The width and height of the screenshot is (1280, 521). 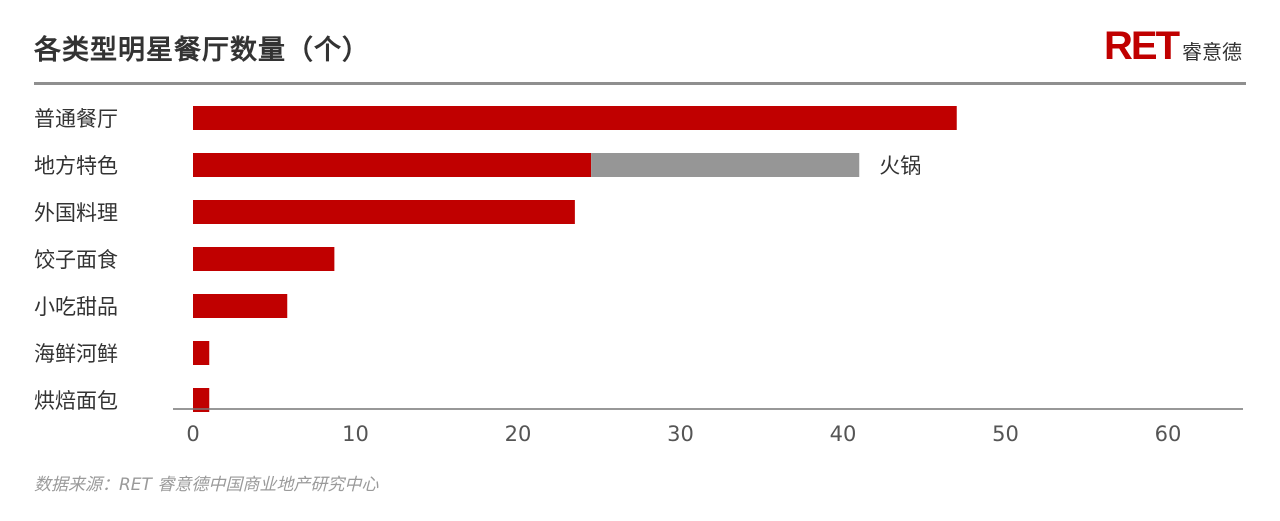 I want to click on category-label: 烘焙面包, so click(x=76, y=401).